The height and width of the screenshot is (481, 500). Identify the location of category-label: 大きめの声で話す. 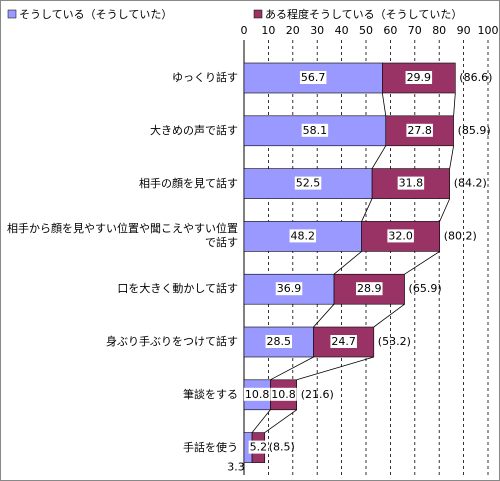
(194, 130).